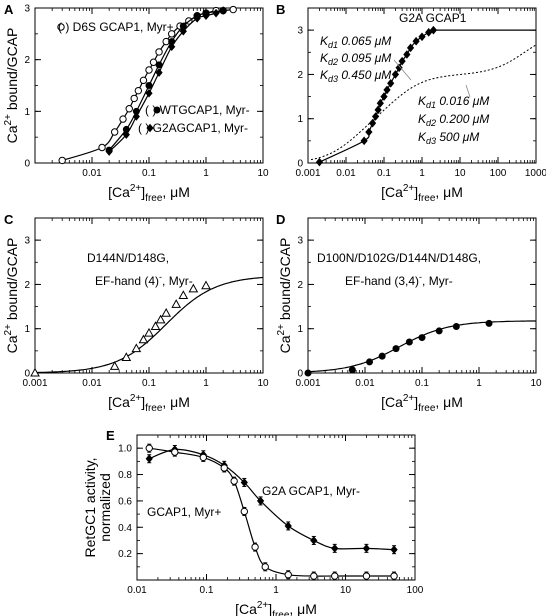 The width and height of the screenshot is (546, 616). I want to click on kd-annotation: Kd1 0.065 μM, so click(355, 42).